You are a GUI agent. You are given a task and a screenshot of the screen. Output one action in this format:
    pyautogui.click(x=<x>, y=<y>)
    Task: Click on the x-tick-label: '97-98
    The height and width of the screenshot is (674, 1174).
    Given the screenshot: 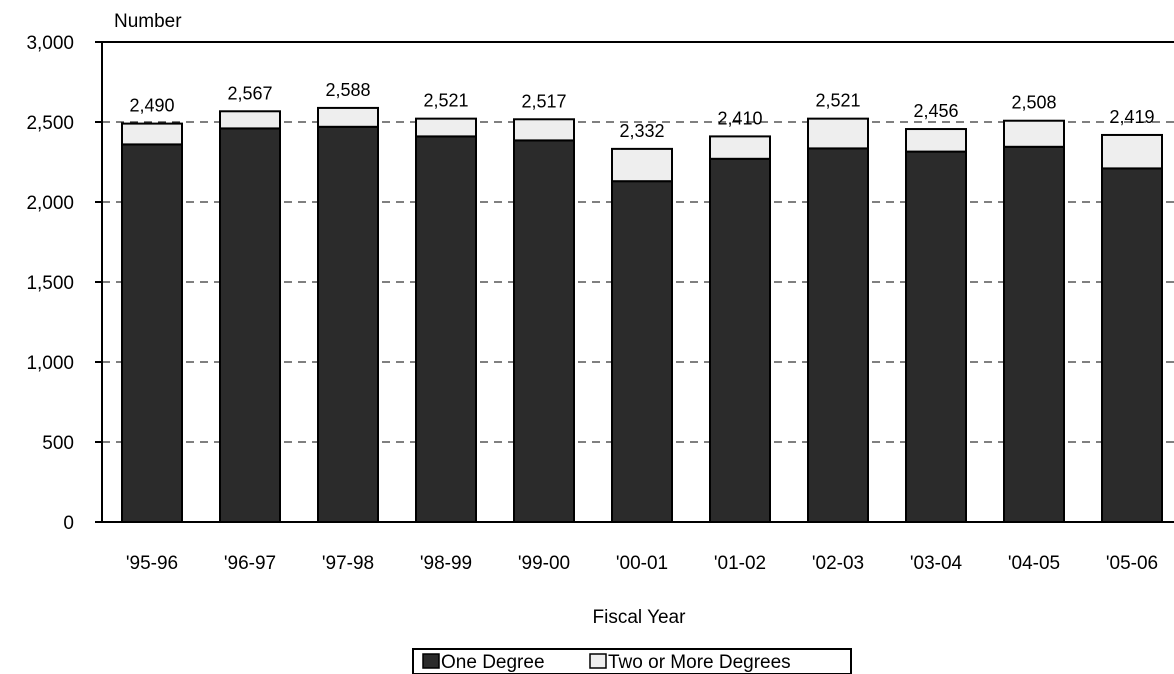 What is the action you would take?
    pyautogui.click(x=348, y=563)
    